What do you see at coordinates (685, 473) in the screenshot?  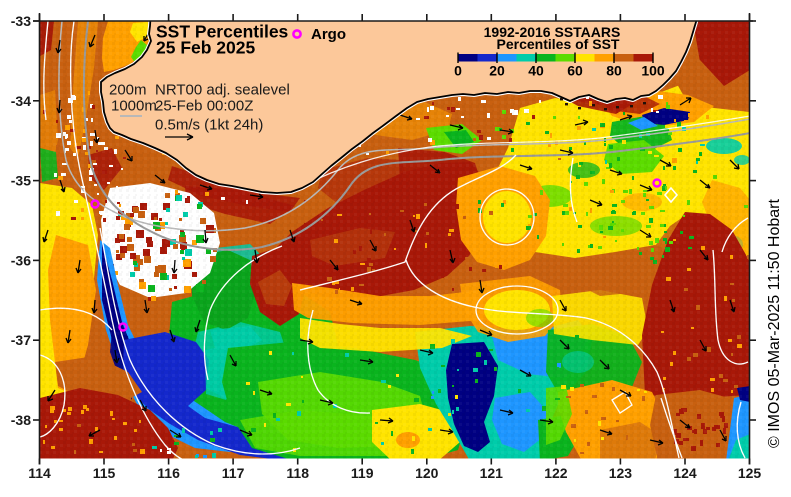 I see `svg-text: 124` at bounding box center [685, 473].